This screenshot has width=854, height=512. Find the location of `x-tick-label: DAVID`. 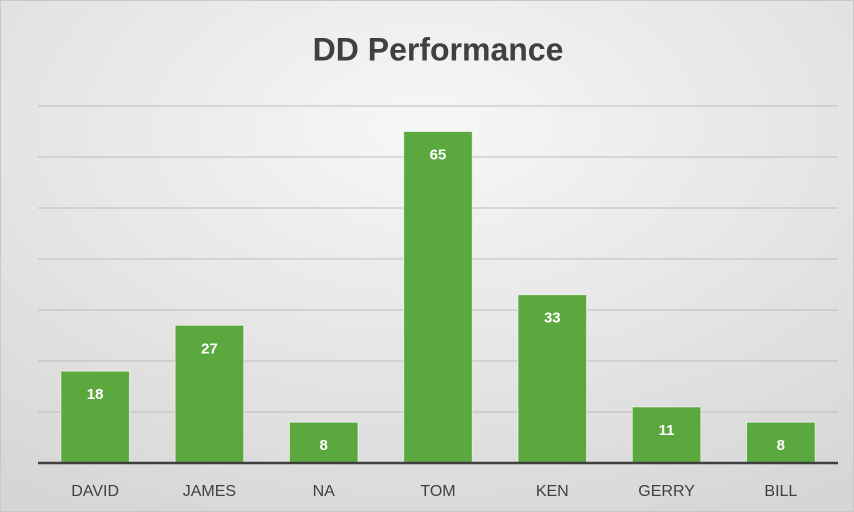

x-tick-label: DAVID is located at coordinates (95, 491).